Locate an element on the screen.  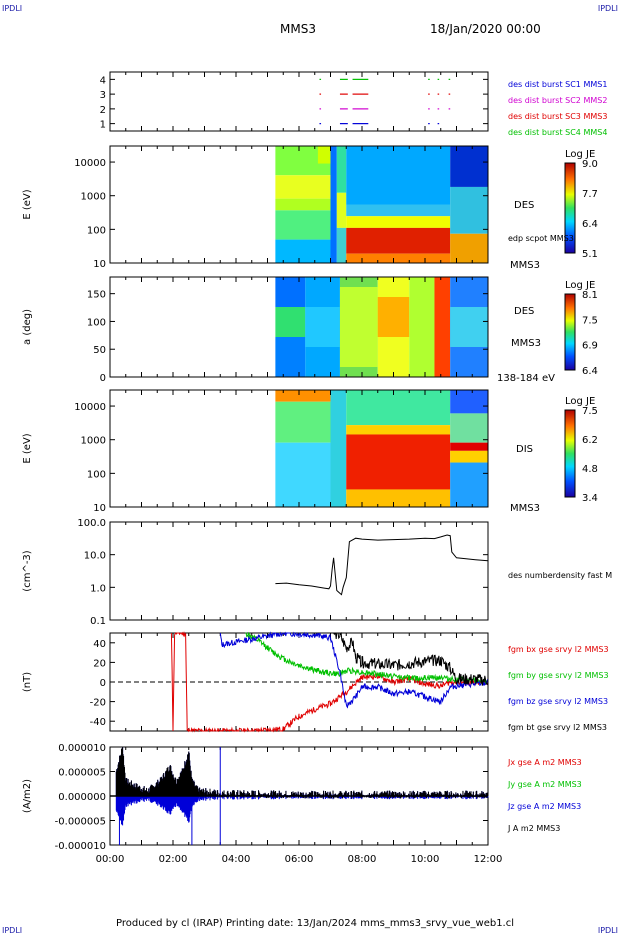
magnetic-y-label: -20 is located at coordinates (98, 703).